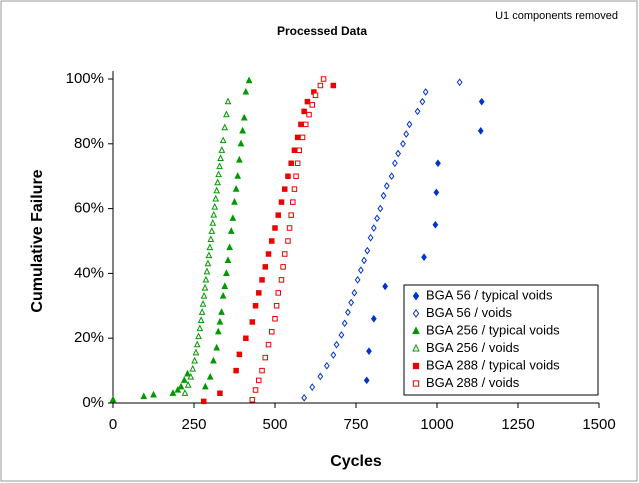  What do you see at coordinates (556, 16) in the screenshot?
I see `annotation: U1 components removed` at bounding box center [556, 16].